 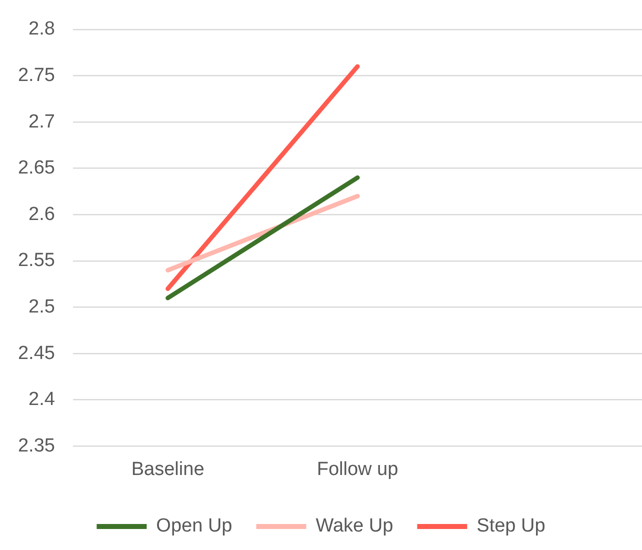 I want to click on y-tick-label: 2.75, so click(x=36, y=75).